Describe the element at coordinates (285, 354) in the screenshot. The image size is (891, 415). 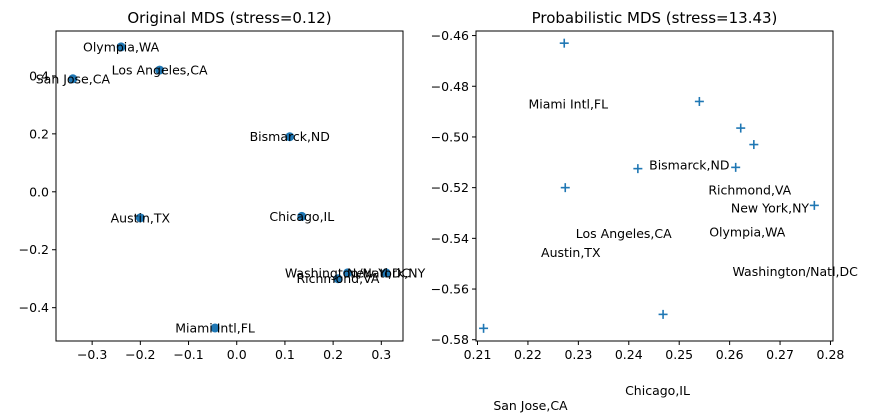
I see `x-tick-label: 0.1` at that location.